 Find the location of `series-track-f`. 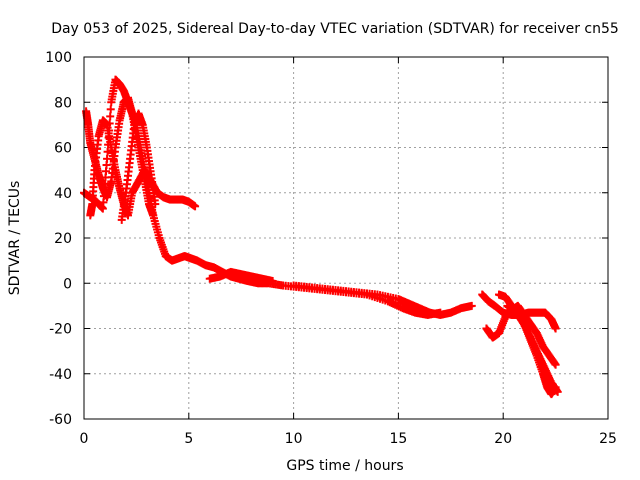

series-track-f is located at coordinates (382, 300).